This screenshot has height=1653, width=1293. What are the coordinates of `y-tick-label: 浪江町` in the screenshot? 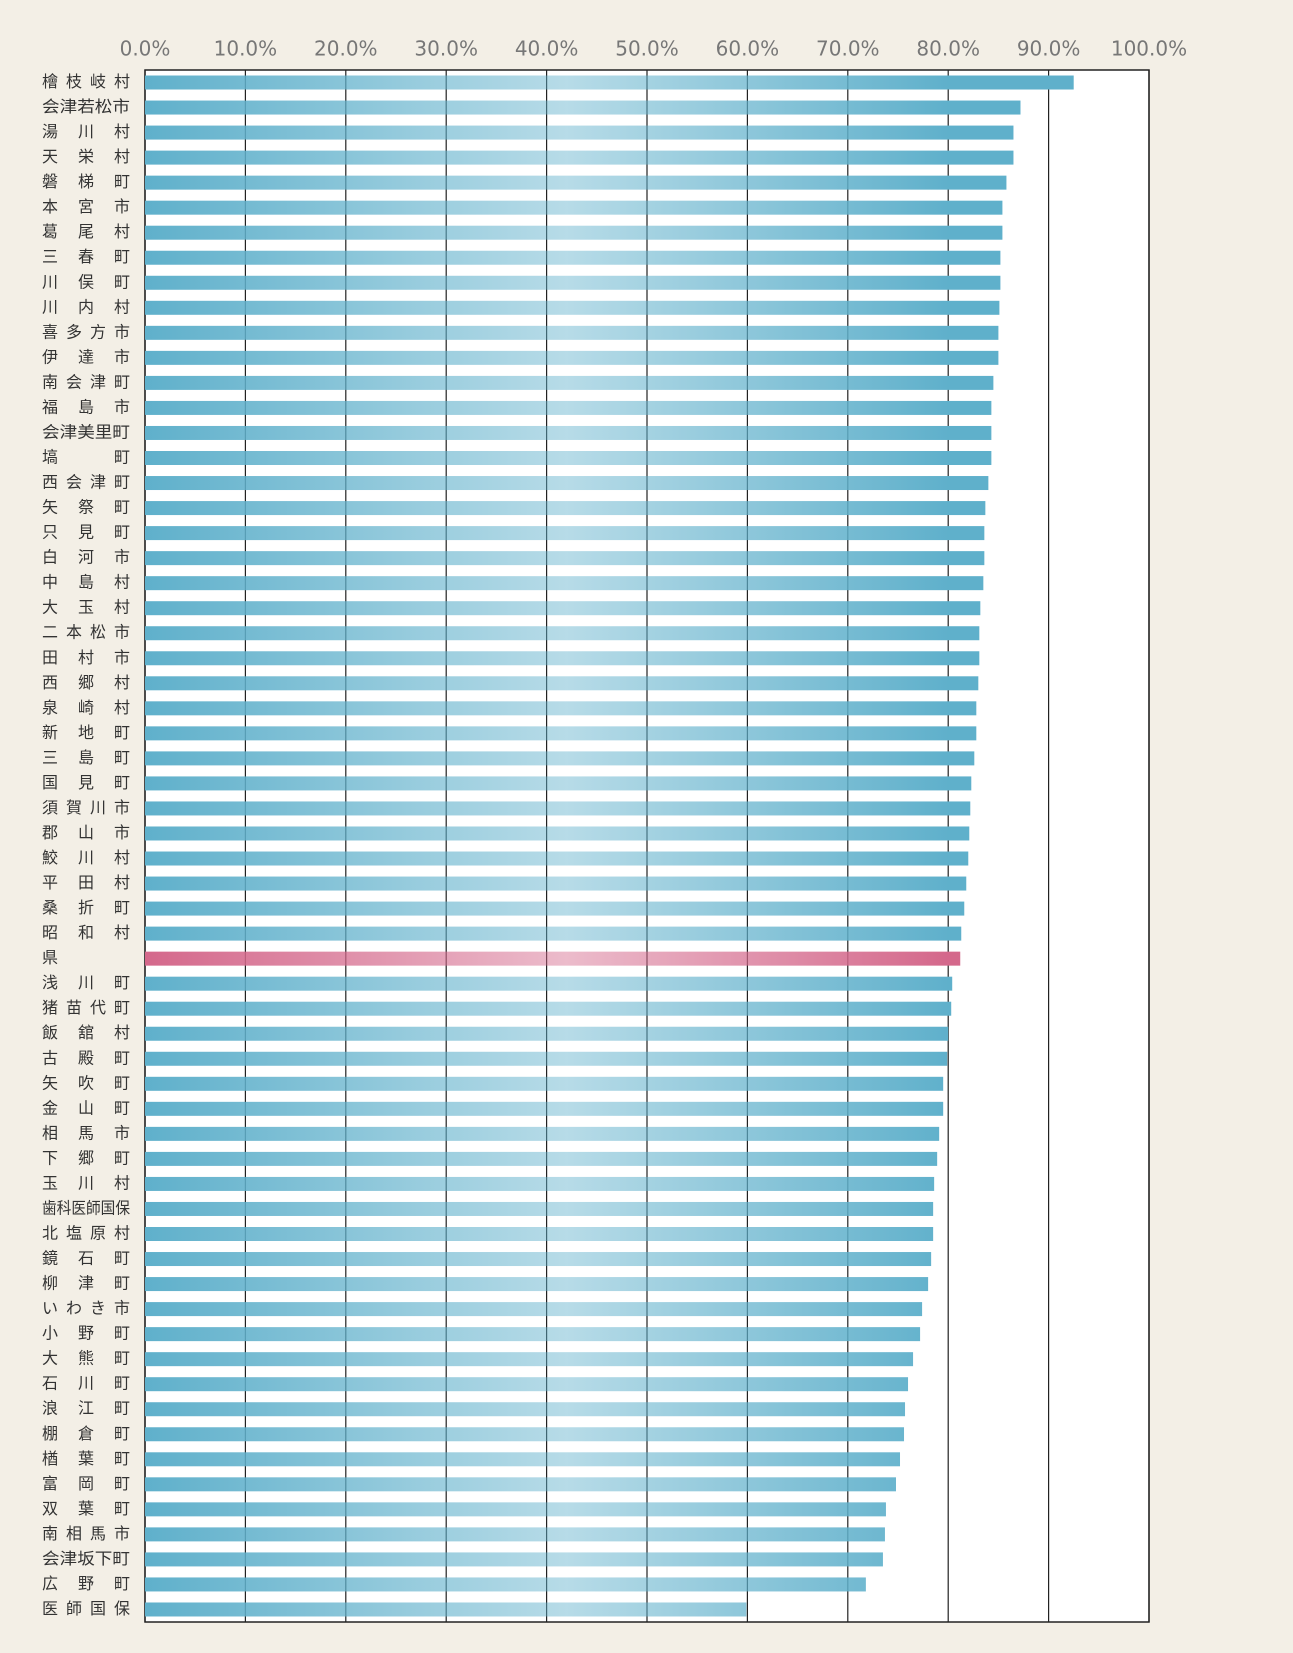 It's located at (86, 1408).